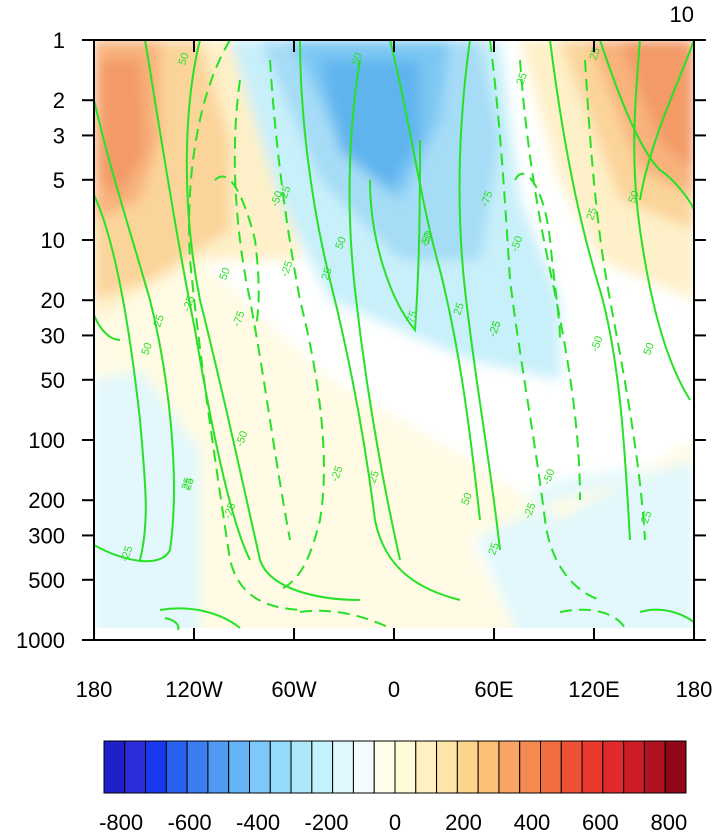 The image size is (714, 832). Describe the element at coordinates (53, 300) in the screenshot. I see `y-tick-label: 20` at that location.